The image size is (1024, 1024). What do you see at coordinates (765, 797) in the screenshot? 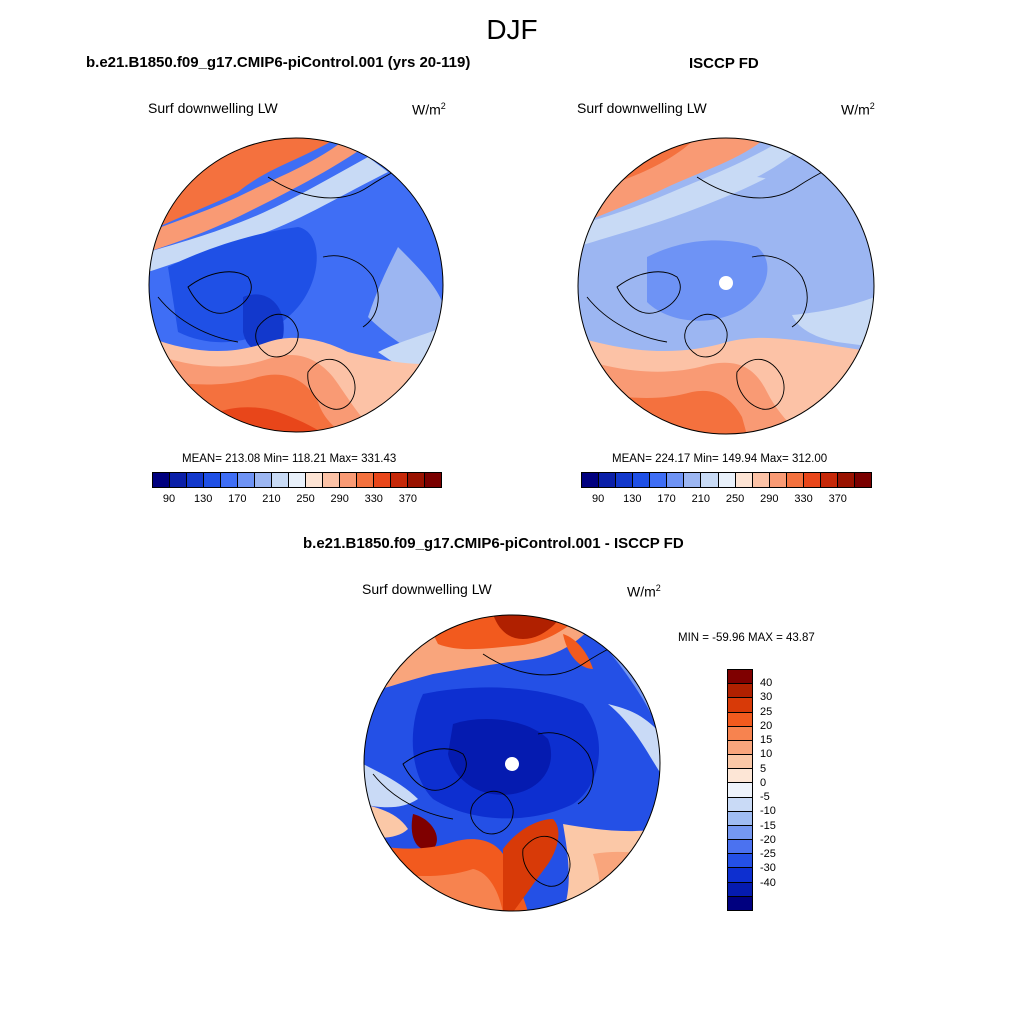
I see `colorbar-tick-label: -5` at bounding box center [765, 797].